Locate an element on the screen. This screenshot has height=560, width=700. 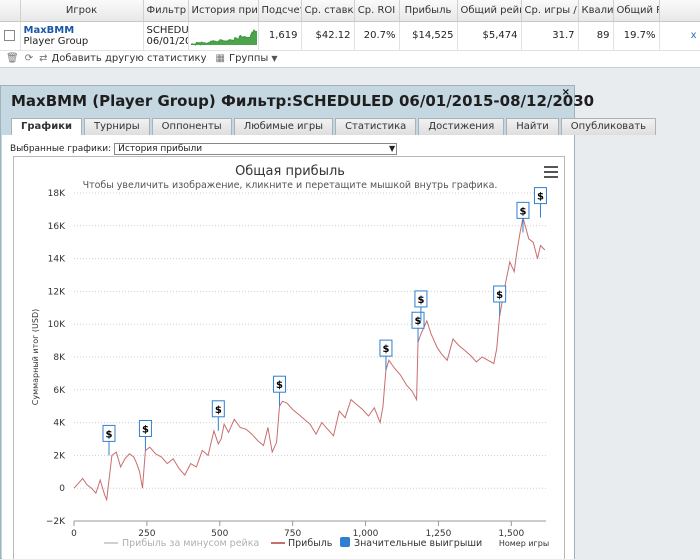
legend-item-big-wins: Значительные выигрыши is located at coordinates (418, 543).